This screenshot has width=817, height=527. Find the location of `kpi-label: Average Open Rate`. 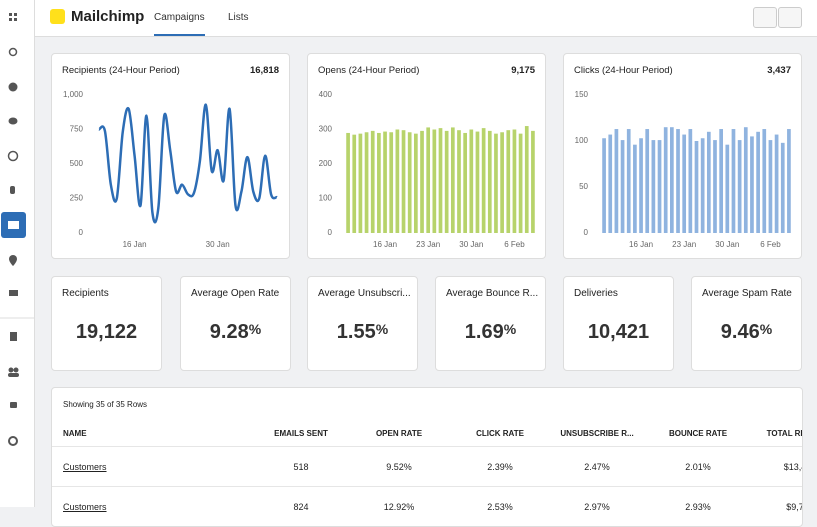

kpi-label: Average Open Rate is located at coordinates (235, 293).